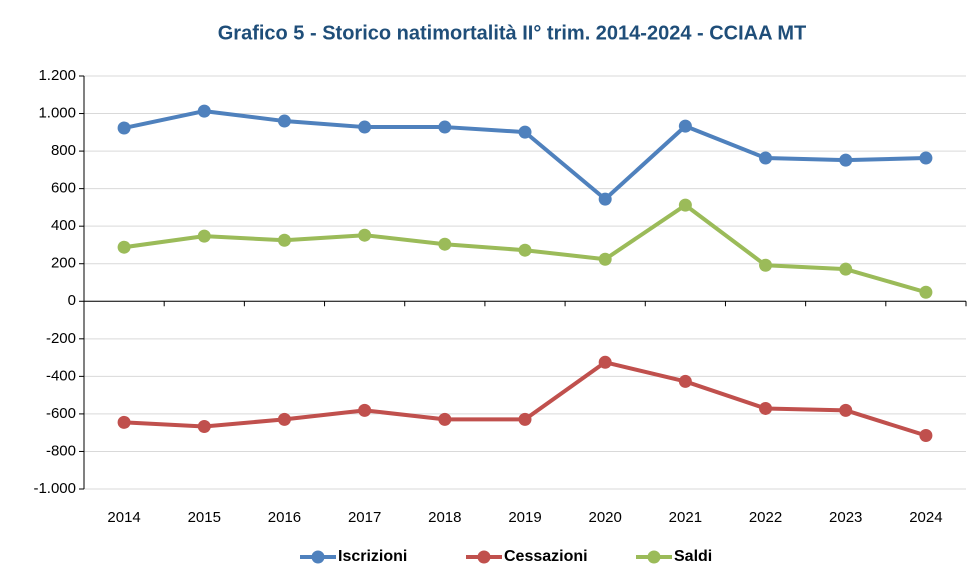  What do you see at coordinates (204, 517) in the screenshot?
I see `x-tick-label: 2015` at bounding box center [204, 517].